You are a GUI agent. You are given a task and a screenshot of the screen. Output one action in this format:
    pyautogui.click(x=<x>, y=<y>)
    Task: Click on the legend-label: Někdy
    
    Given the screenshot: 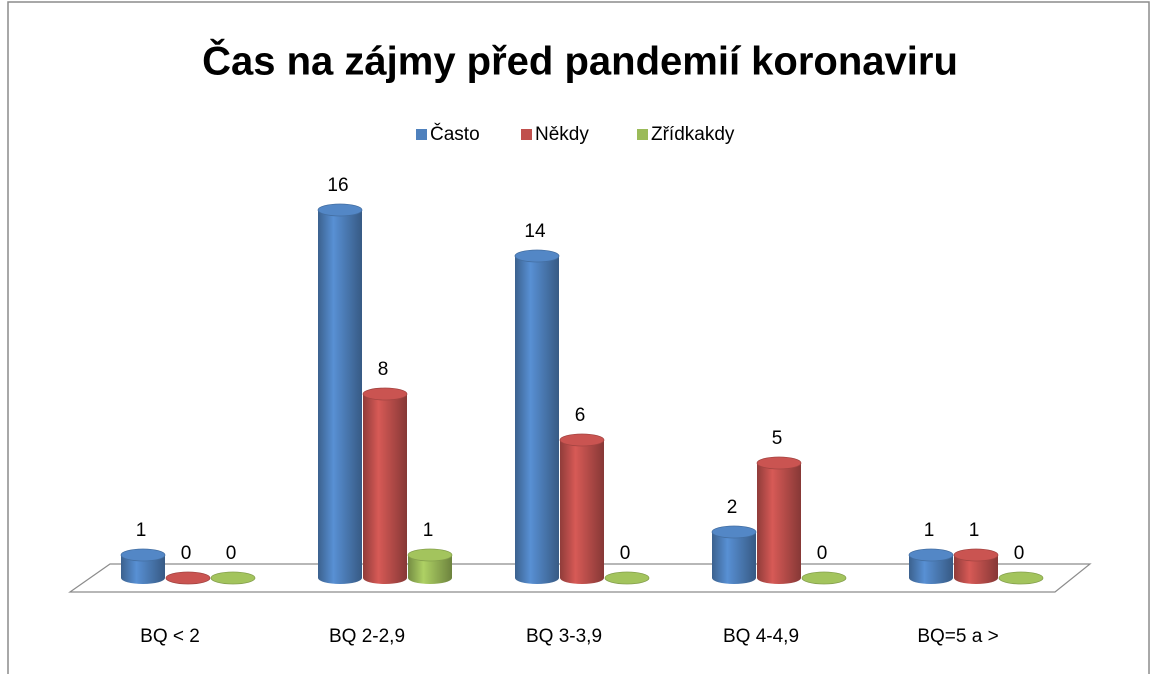 What is the action you would take?
    pyautogui.click(x=562, y=134)
    